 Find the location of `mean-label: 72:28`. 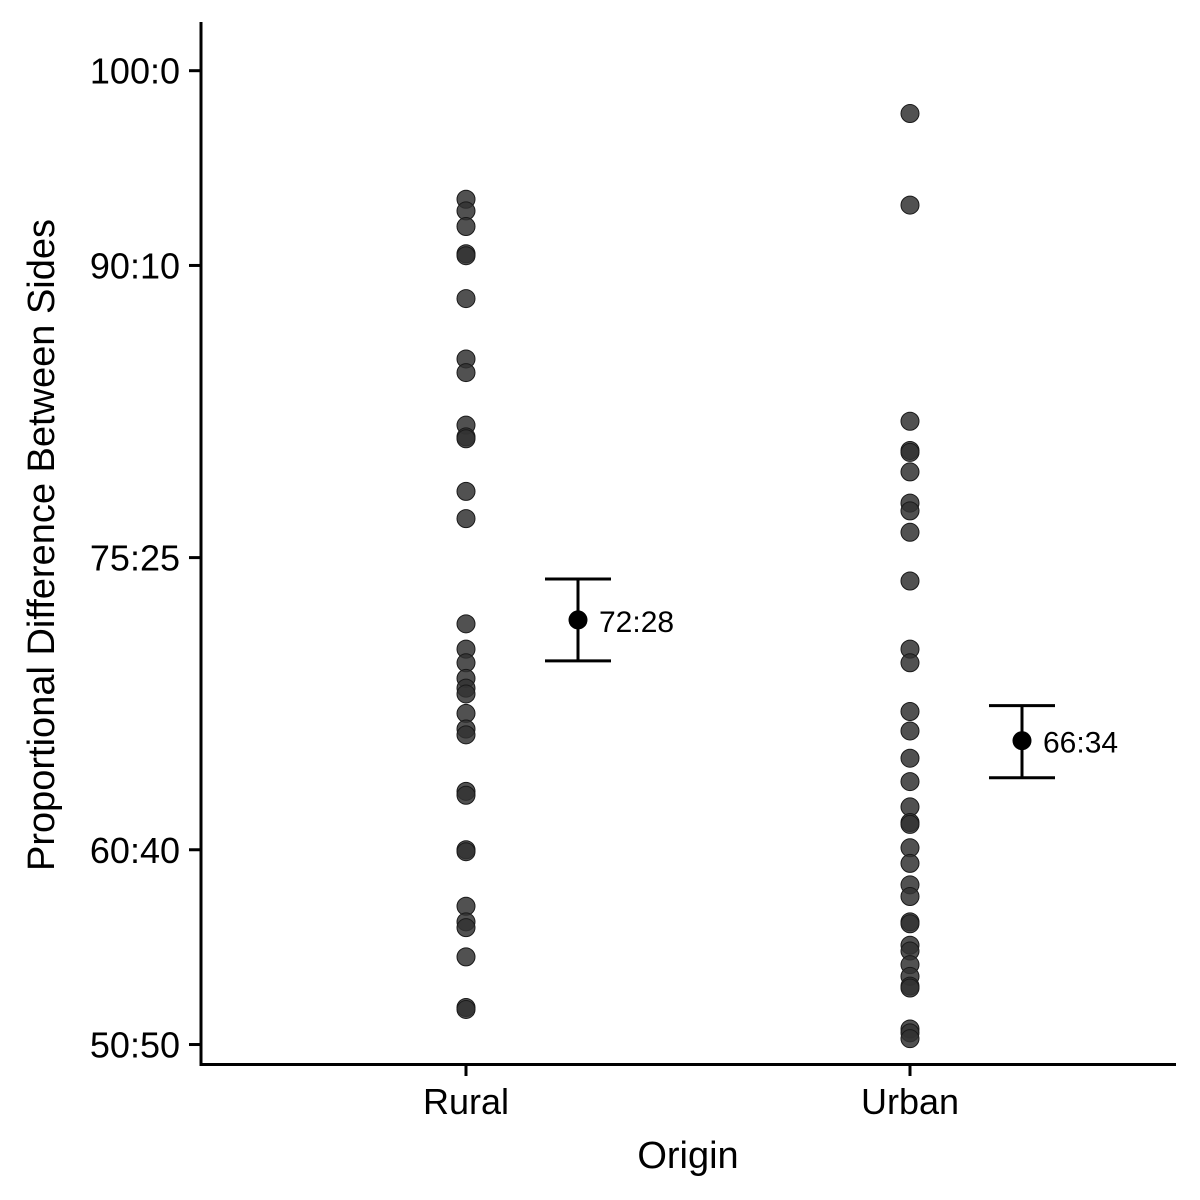

mean-label: 72:28 is located at coordinates (636, 622).